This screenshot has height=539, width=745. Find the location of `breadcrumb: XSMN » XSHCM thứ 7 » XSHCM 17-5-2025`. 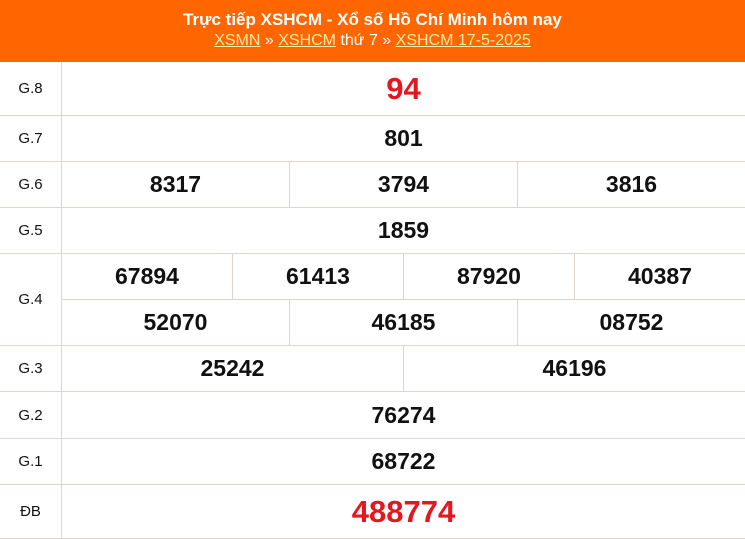

breadcrumb: XSMN » XSHCM thứ 7 » XSHCM 17-5-2025 is located at coordinates (372, 41).